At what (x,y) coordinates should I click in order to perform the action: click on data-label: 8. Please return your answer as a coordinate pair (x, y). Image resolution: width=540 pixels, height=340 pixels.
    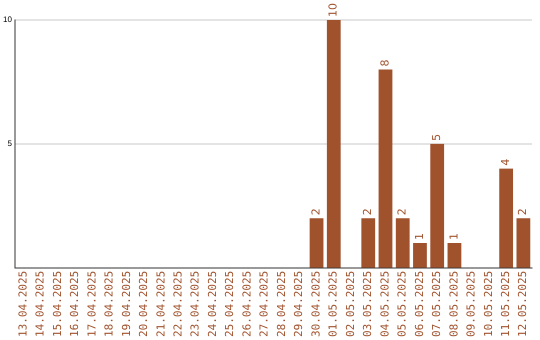
    Looking at the image, I should click on (385, 63).